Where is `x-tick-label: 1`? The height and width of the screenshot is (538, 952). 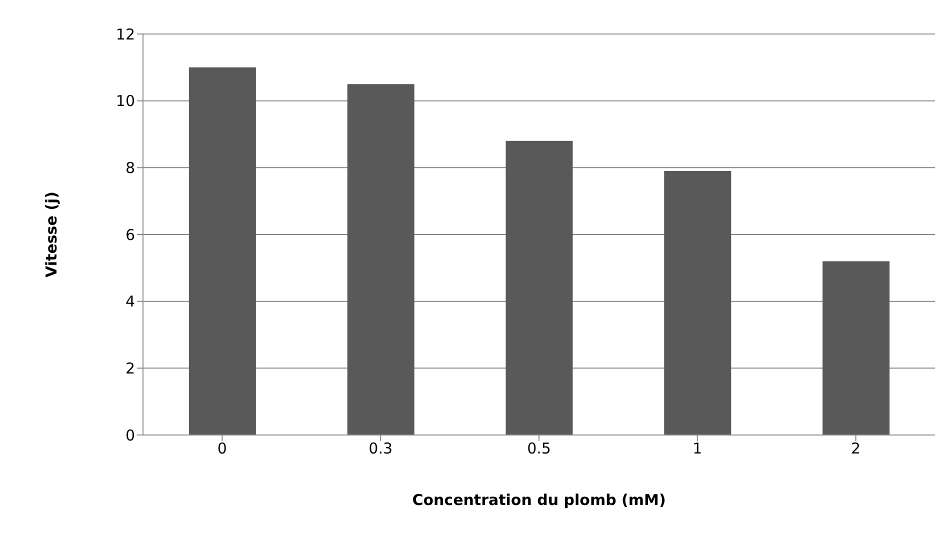
x-tick-label: 1 is located at coordinates (697, 449).